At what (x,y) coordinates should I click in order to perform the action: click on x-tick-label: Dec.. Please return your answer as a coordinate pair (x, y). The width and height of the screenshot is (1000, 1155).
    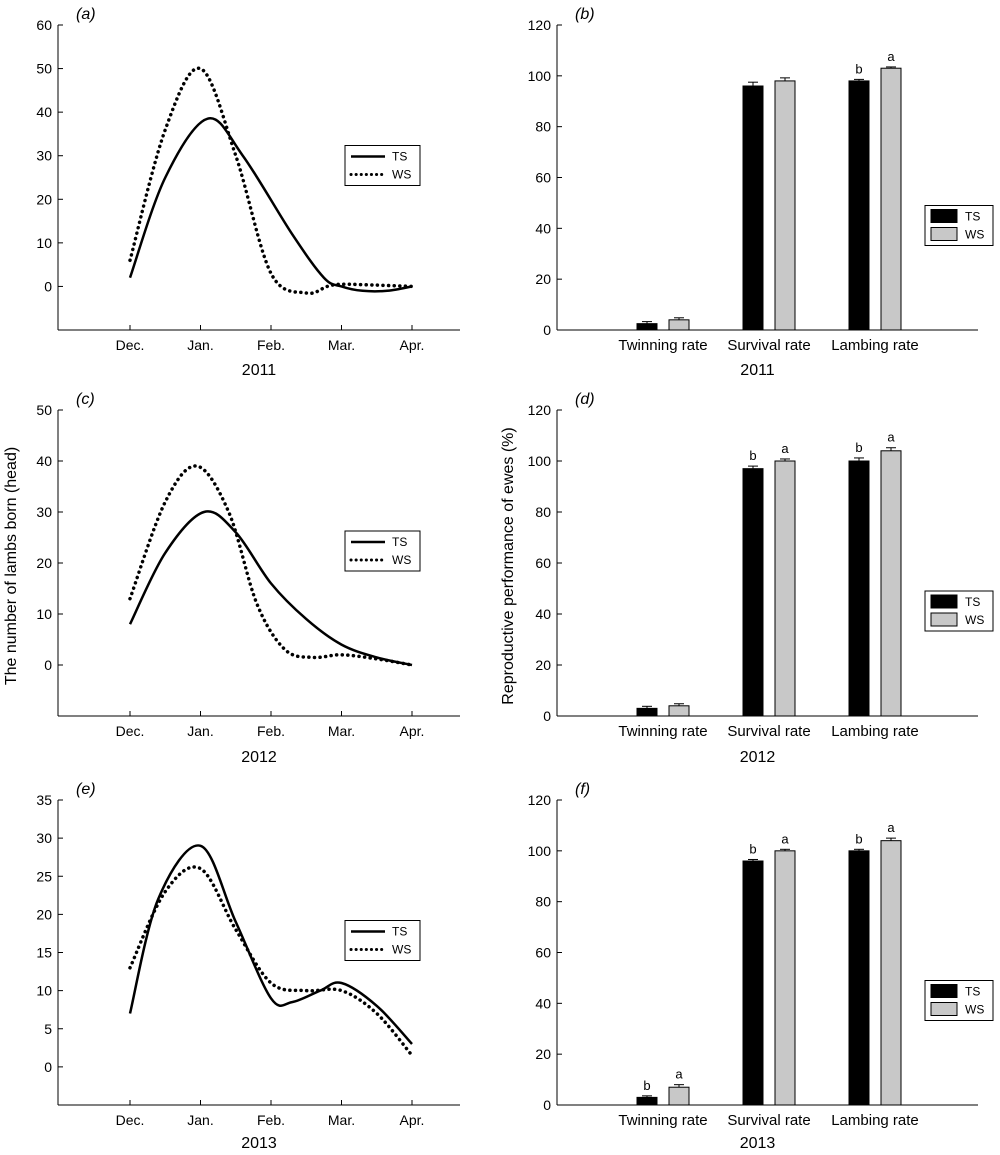
    Looking at the image, I should click on (130, 1120).